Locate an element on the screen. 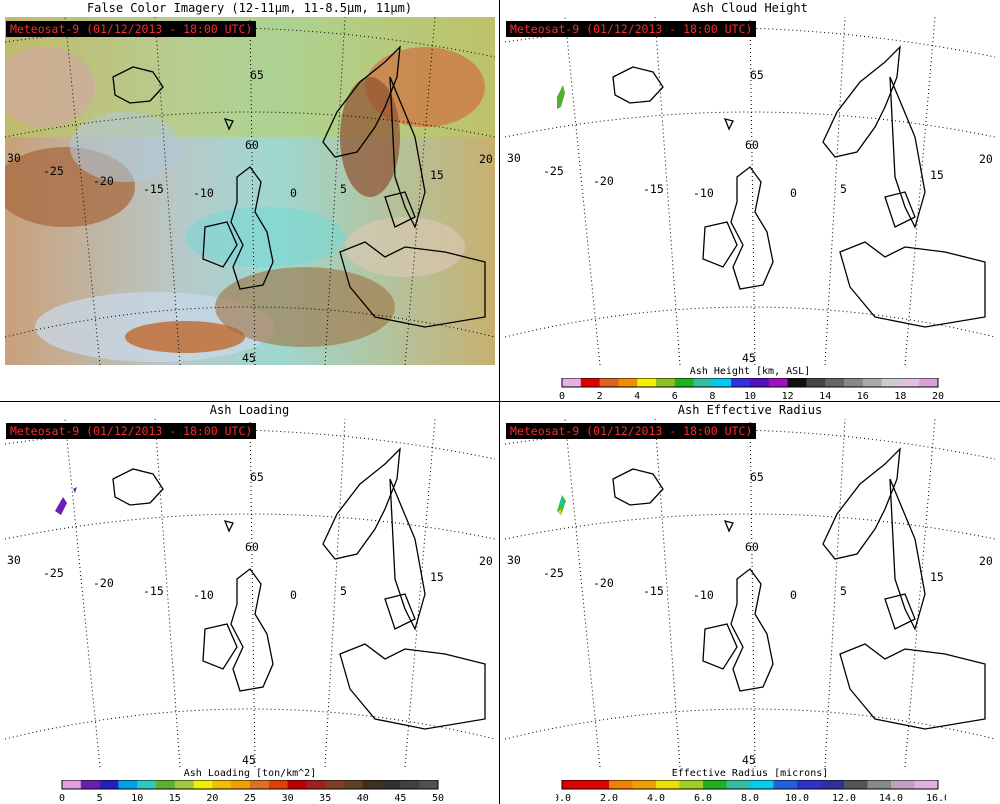 This screenshot has height=804, width=1000. colorbar-tick-label: 45 is located at coordinates (400, 797).